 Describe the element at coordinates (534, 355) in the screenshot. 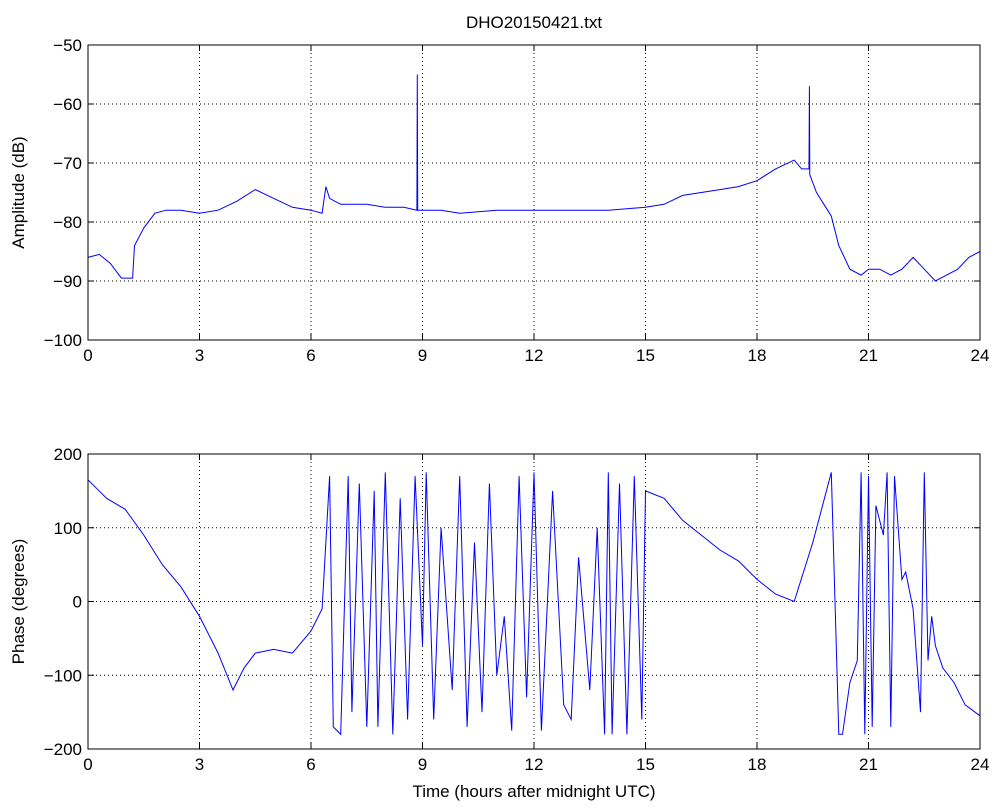

I see `amplitude-x-tick-label: 12` at that location.